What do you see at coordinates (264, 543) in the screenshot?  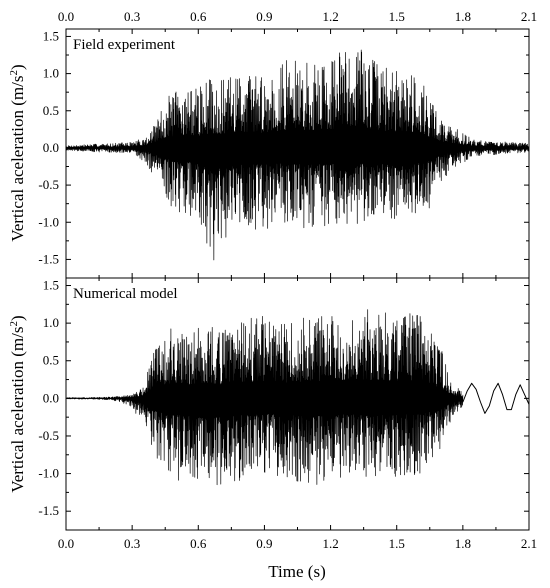 I see `x-tick-label-bottom: 0.9` at bounding box center [264, 543].